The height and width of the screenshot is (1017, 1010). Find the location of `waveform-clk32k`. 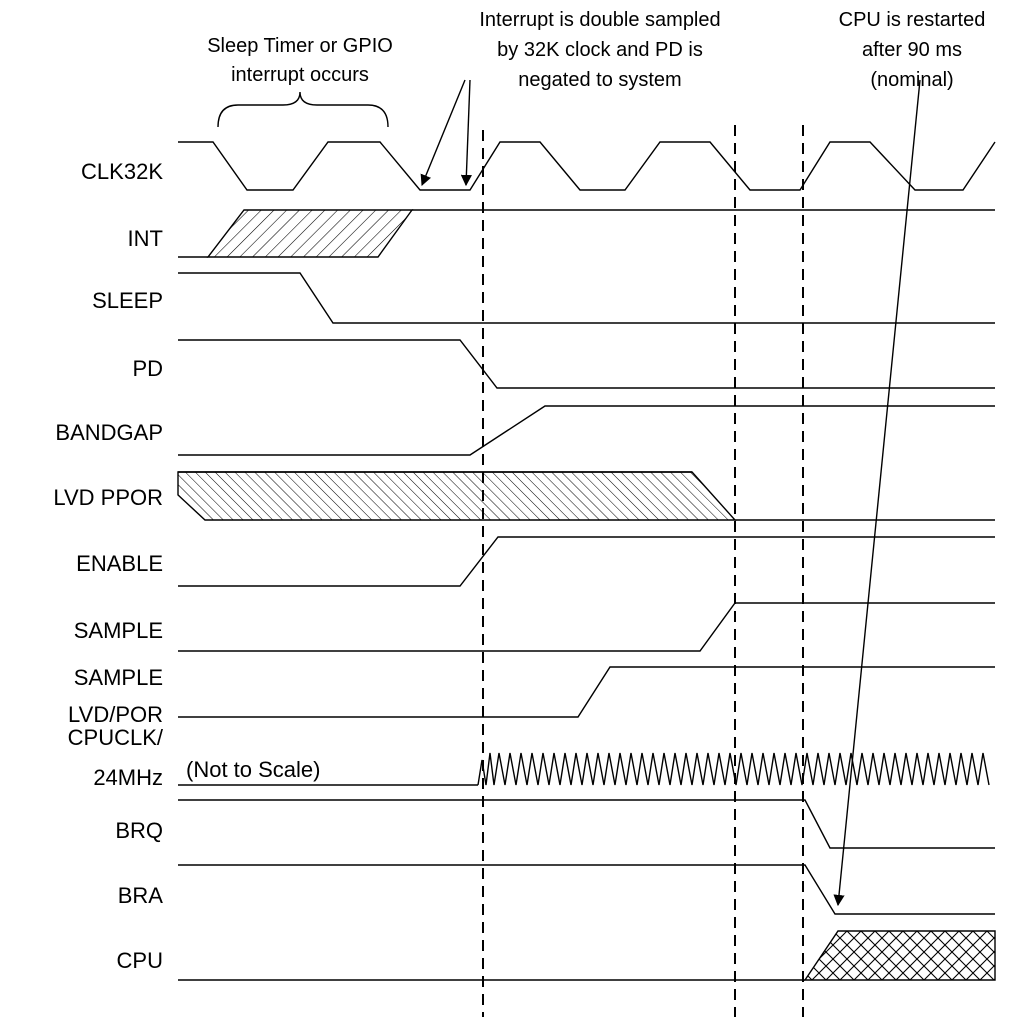

waveform-clk32k is located at coordinates (587, 166).